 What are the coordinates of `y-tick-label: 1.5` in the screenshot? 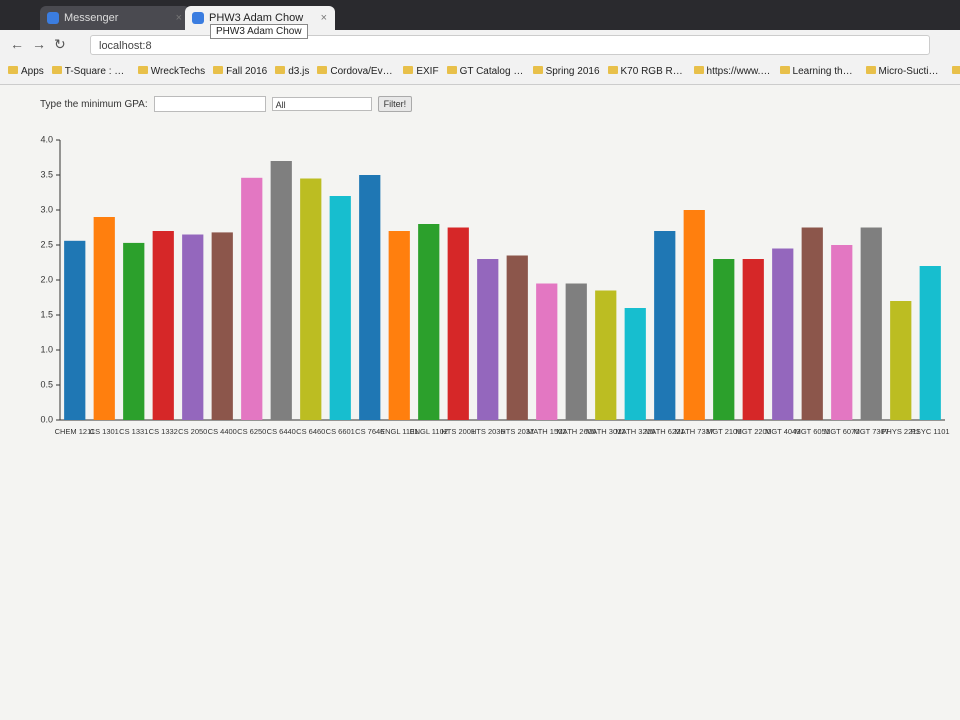 It's located at (46, 314).